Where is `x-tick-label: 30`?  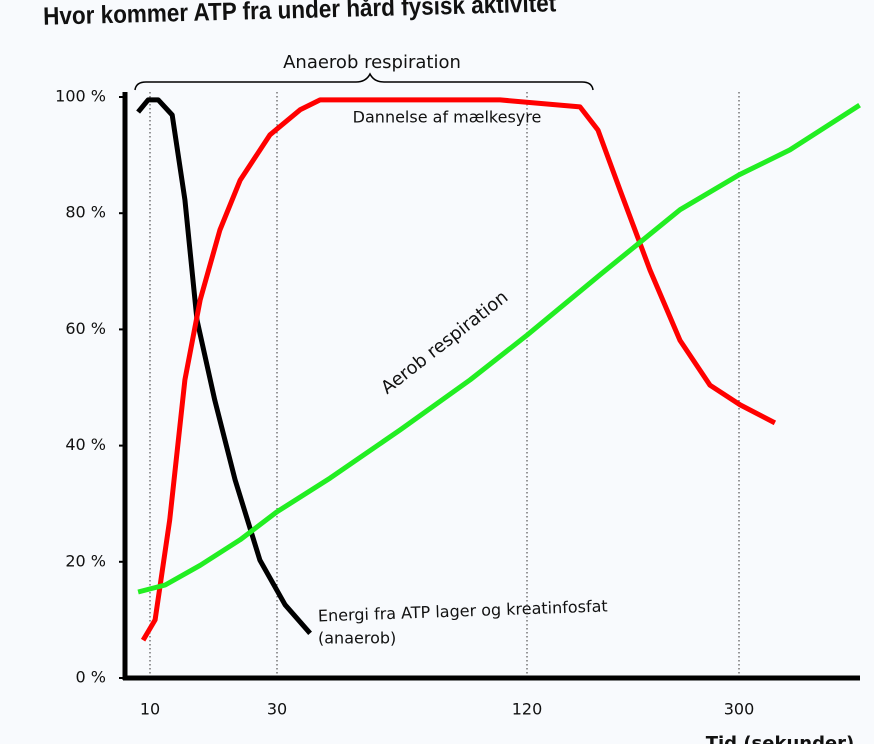
x-tick-label: 30 is located at coordinates (277, 709).